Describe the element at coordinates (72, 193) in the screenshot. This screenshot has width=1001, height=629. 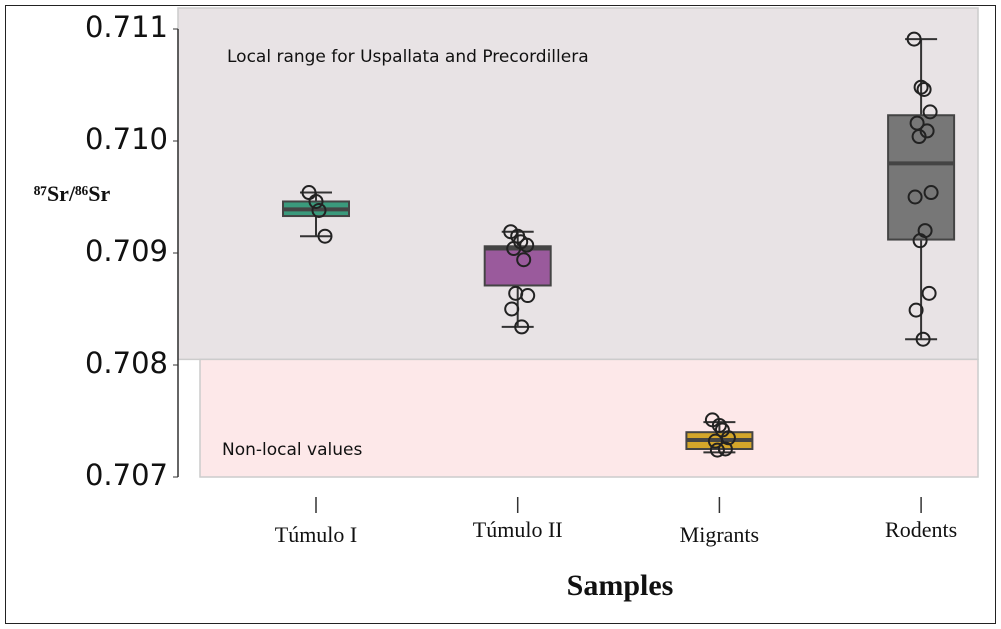
I see `y-axis-label: ⁸⁷Sr/⁸⁶Sr` at that location.